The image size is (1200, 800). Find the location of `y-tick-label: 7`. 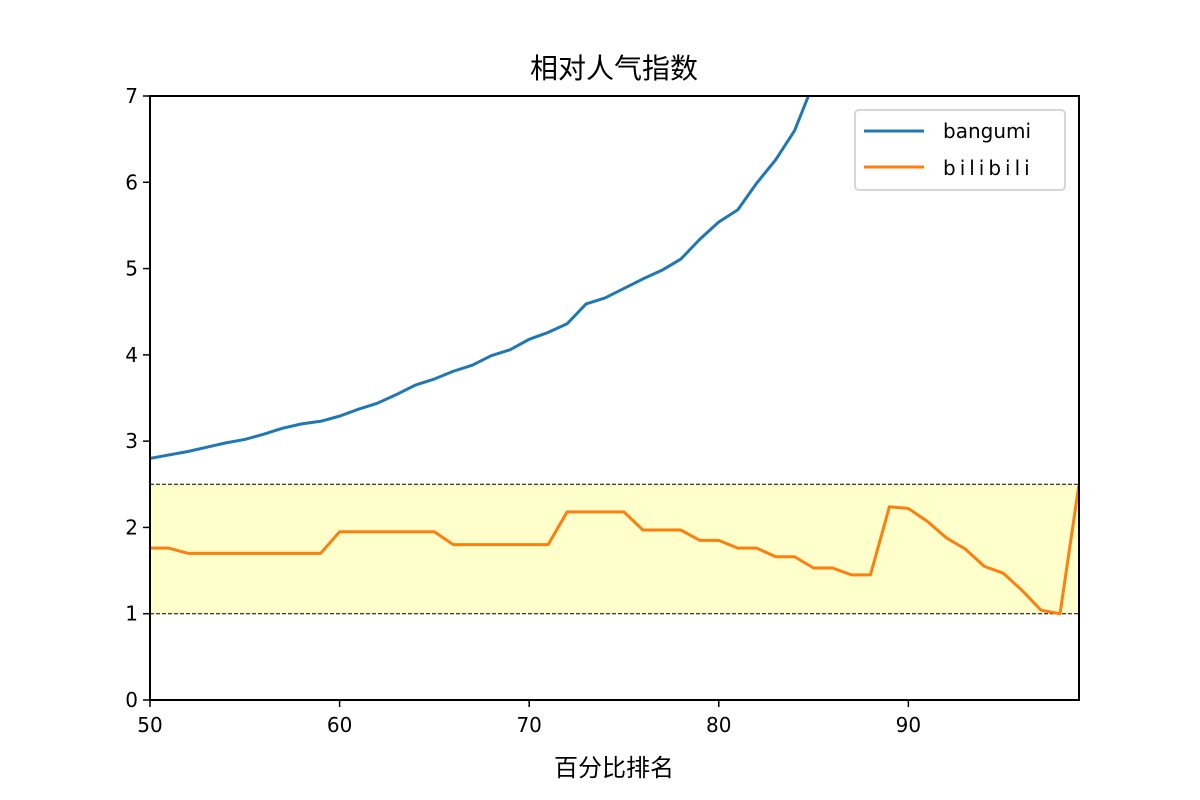

y-tick-label: 7 is located at coordinates (131, 96).